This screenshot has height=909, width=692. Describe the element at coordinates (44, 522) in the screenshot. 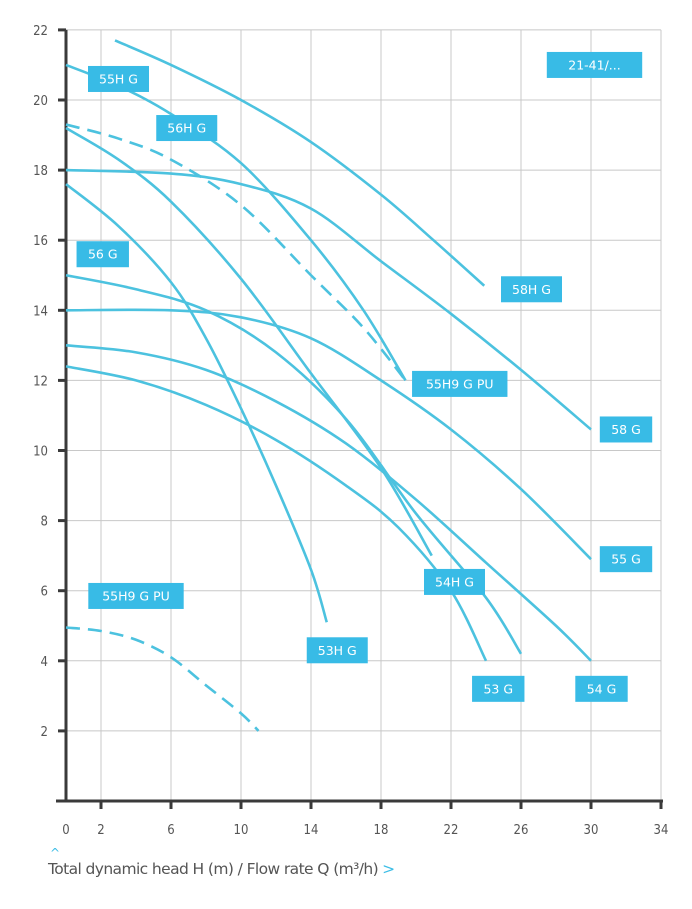

I see `y-tick-label: 8` at that location.